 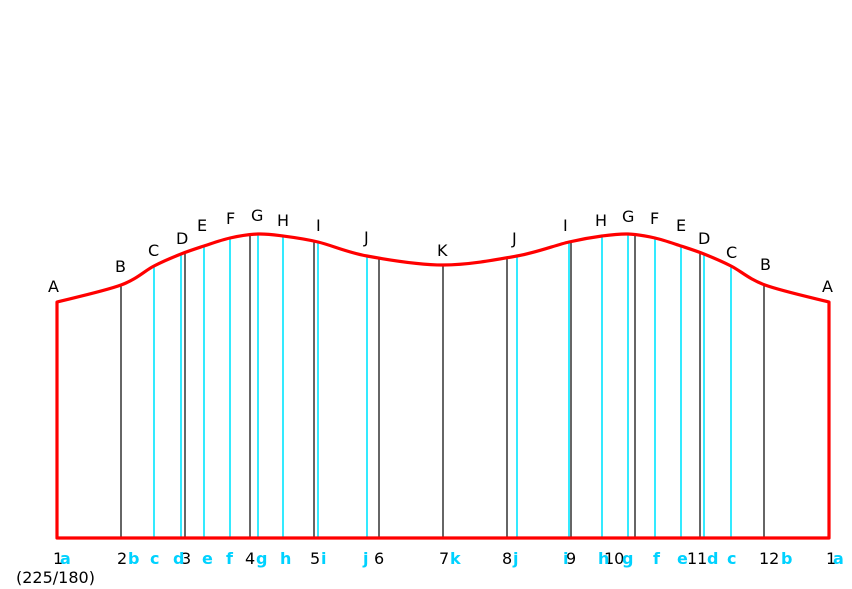 I want to click on bottom-number-label: 10, so click(x=614, y=558).